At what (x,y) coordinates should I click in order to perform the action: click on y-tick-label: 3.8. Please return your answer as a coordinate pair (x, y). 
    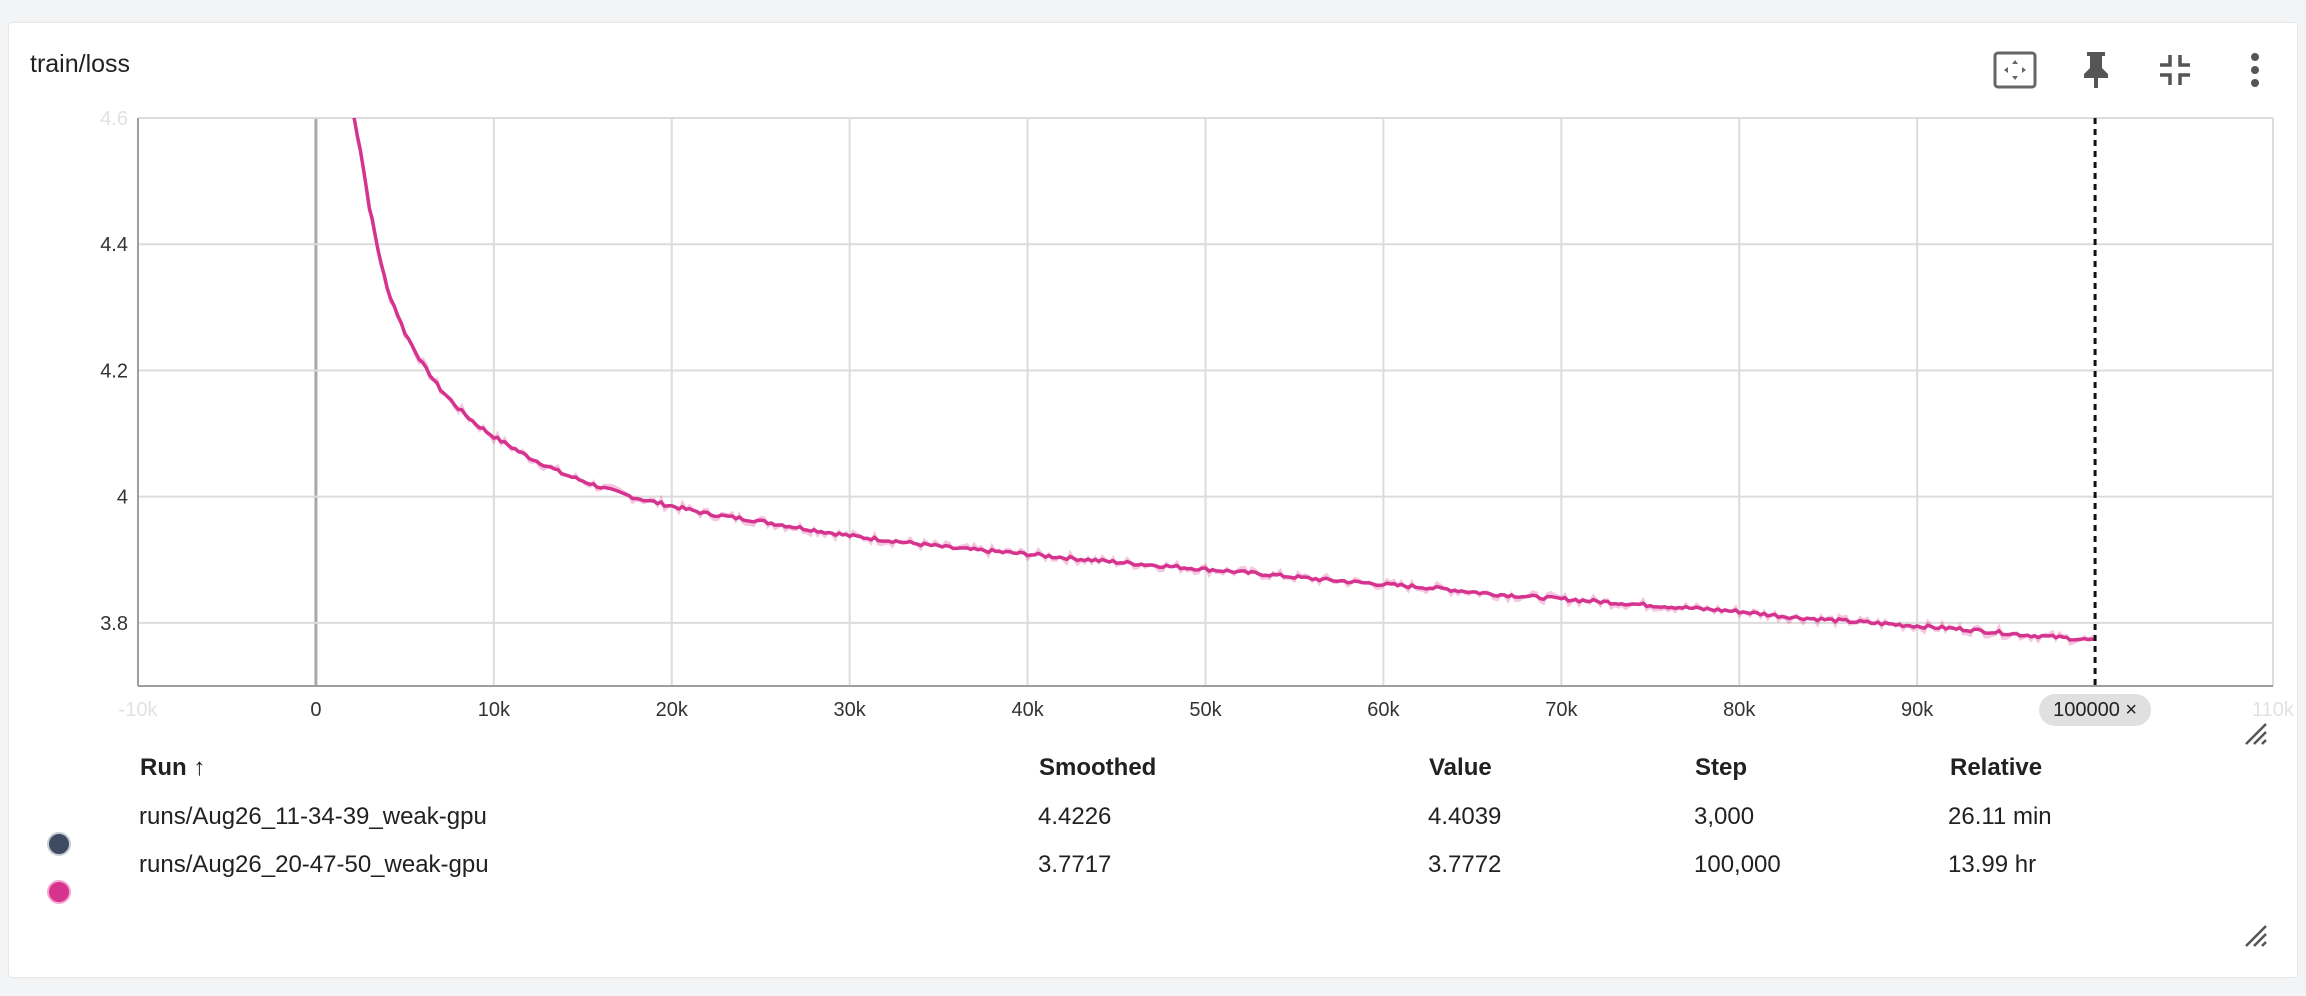
    Looking at the image, I should click on (114, 624).